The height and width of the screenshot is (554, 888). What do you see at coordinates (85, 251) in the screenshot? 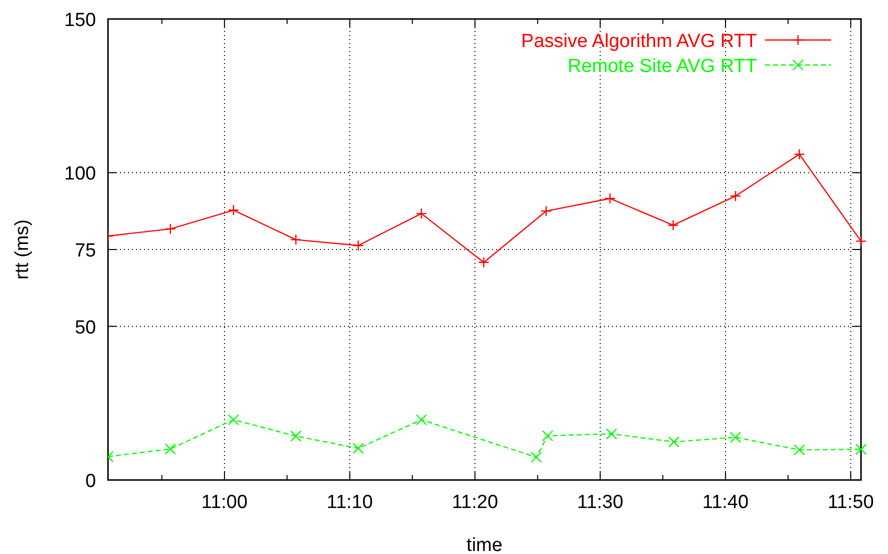
I see `y-tick-label: 75` at bounding box center [85, 251].